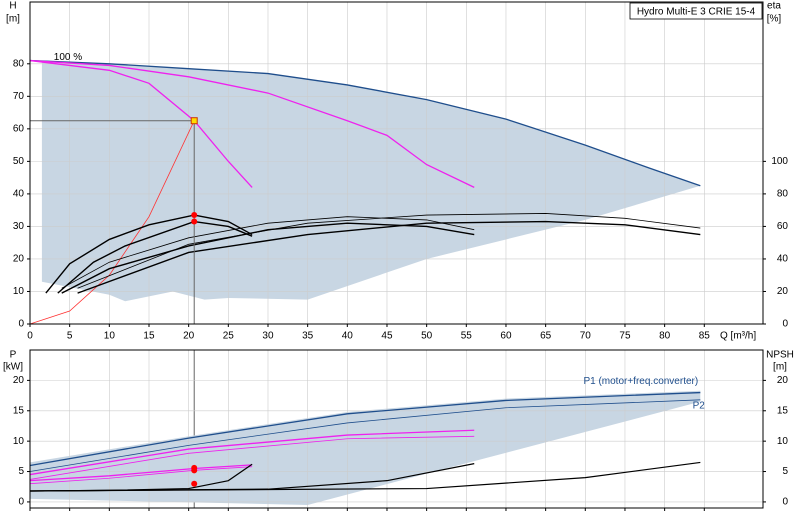 The image size is (800, 520). What do you see at coordinates (19, 226) in the screenshot?
I see `y-tick-label: 30` at bounding box center [19, 226].